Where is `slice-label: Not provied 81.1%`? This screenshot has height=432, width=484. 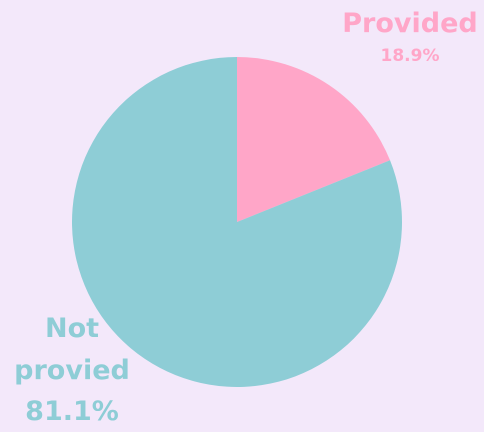 slice-label: Not provied 81.1% is located at coordinates (72, 370).